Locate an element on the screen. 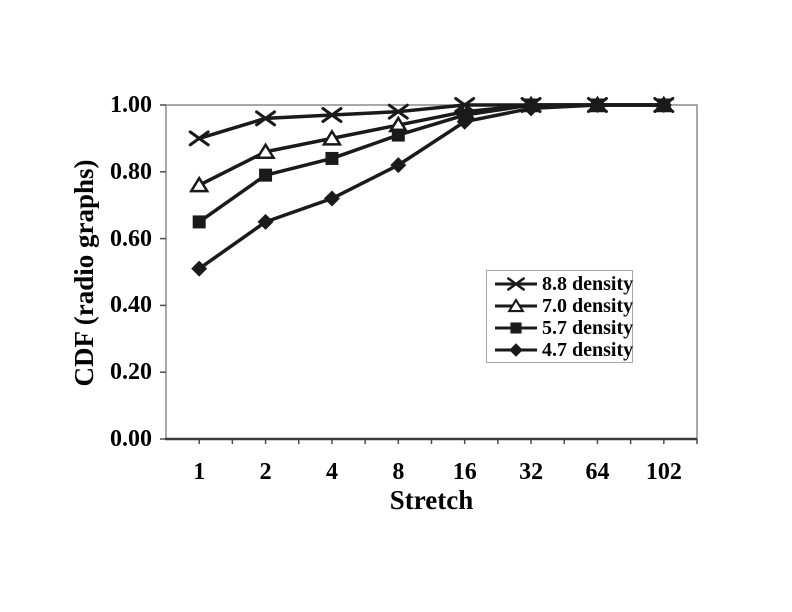  x-tick-label: 4 is located at coordinates (331, 472).